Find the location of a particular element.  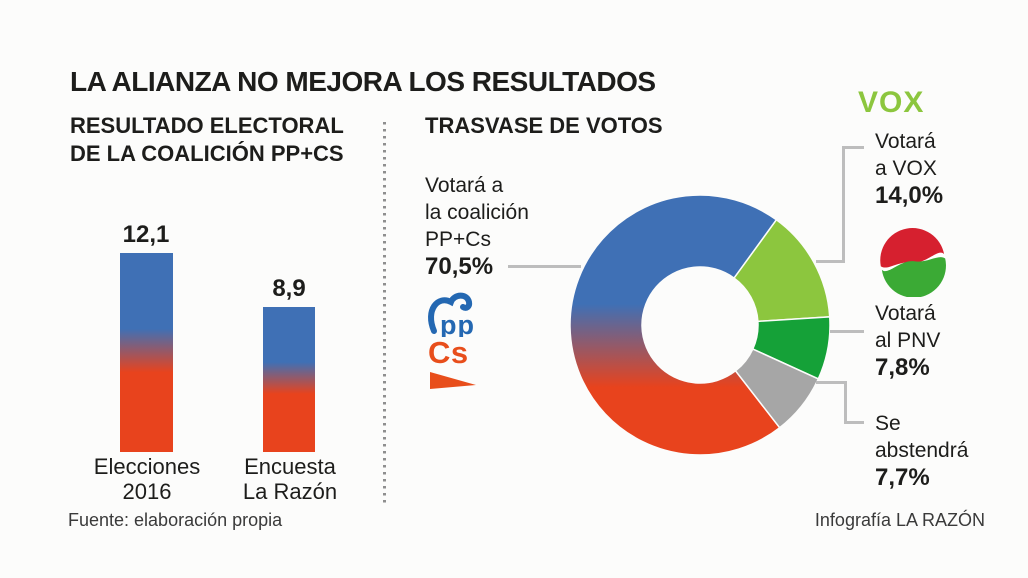

callout-vox: Votará a VOX 14,0% is located at coordinates (909, 169).